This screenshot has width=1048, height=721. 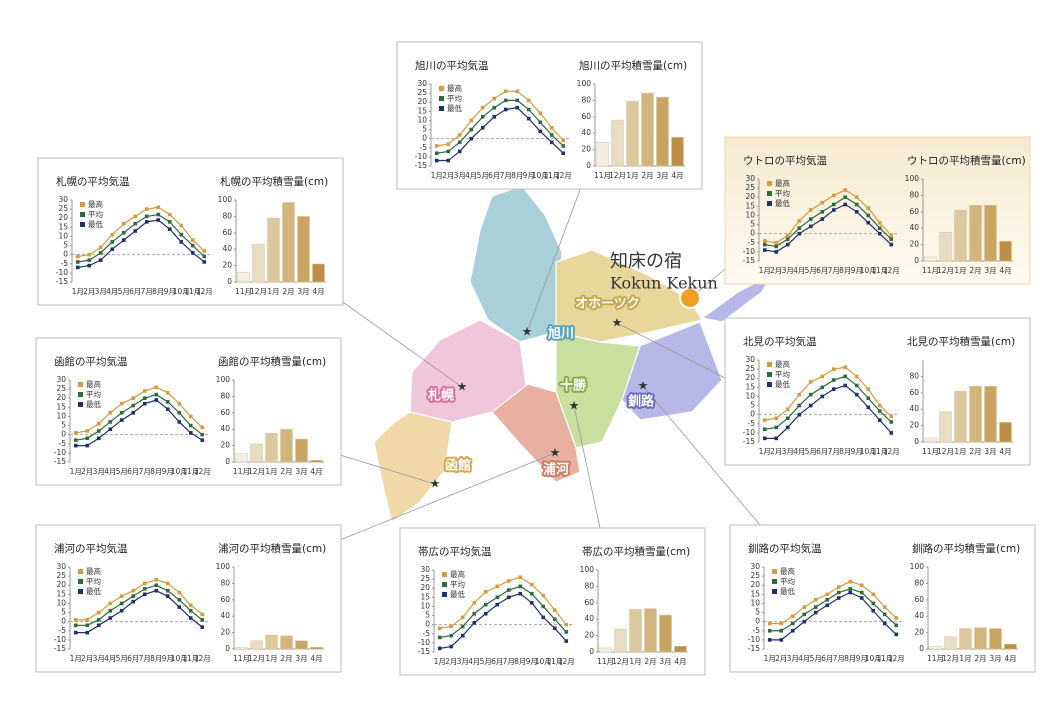 What do you see at coordinates (454, 88) in the screenshot?
I see `legend-label: 最高` at bounding box center [454, 88].